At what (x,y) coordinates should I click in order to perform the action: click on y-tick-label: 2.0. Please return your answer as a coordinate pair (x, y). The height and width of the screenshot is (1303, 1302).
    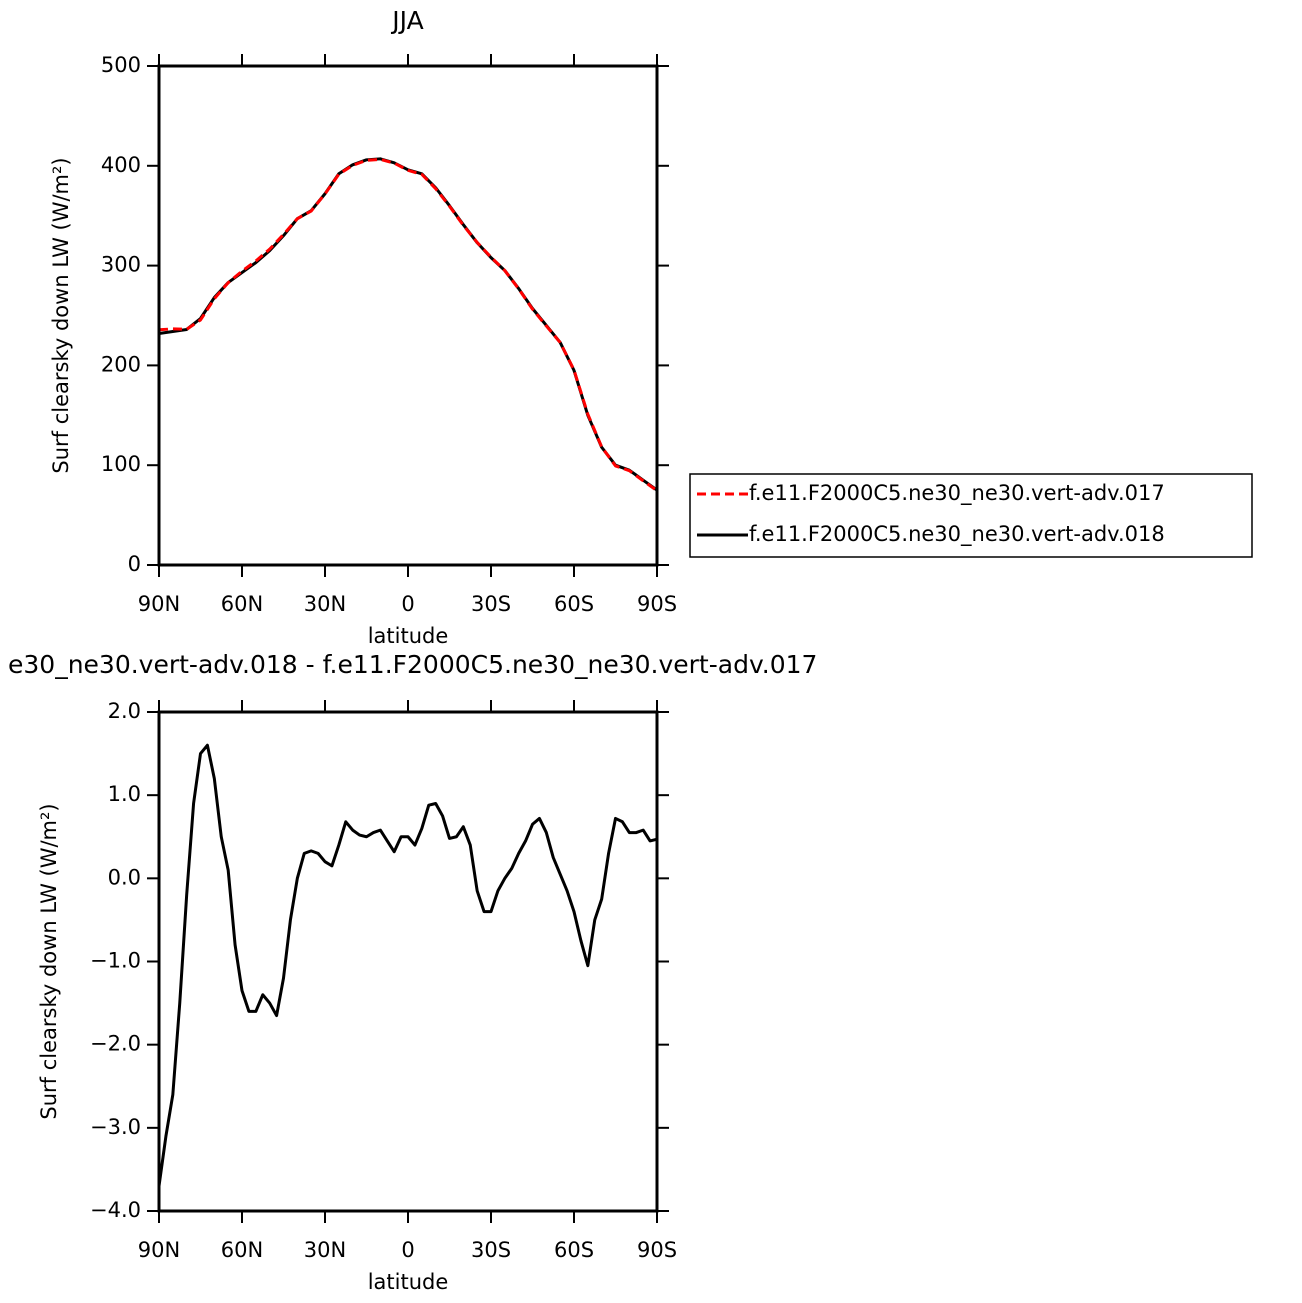
    Looking at the image, I should click on (124, 711).